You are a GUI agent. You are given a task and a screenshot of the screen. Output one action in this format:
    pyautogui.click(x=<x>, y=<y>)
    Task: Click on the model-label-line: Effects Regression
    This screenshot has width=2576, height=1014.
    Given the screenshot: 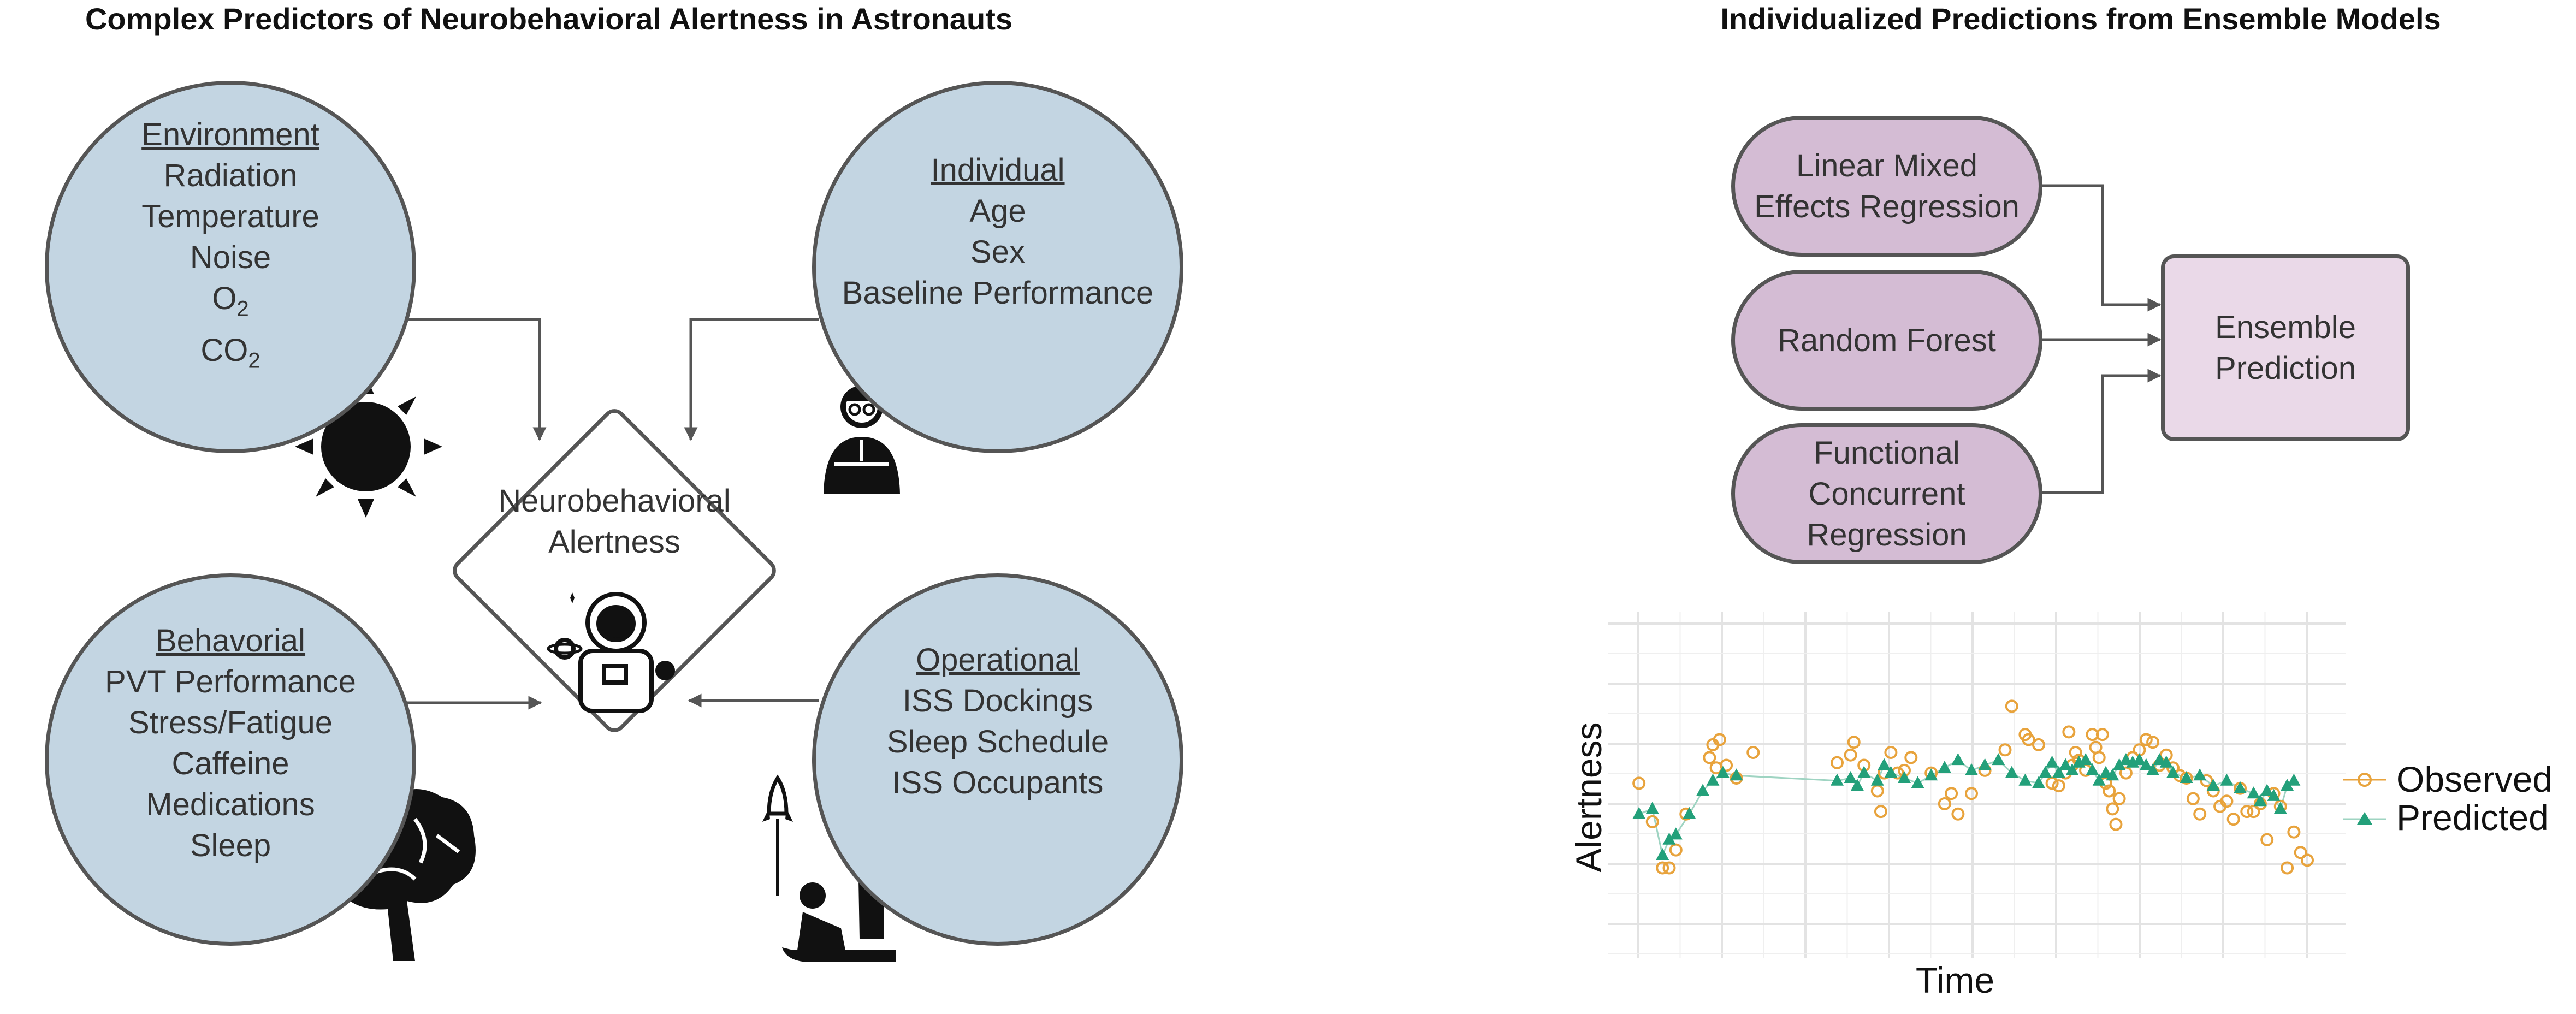 What is the action you would take?
    pyautogui.click(x=1887, y=206)
    